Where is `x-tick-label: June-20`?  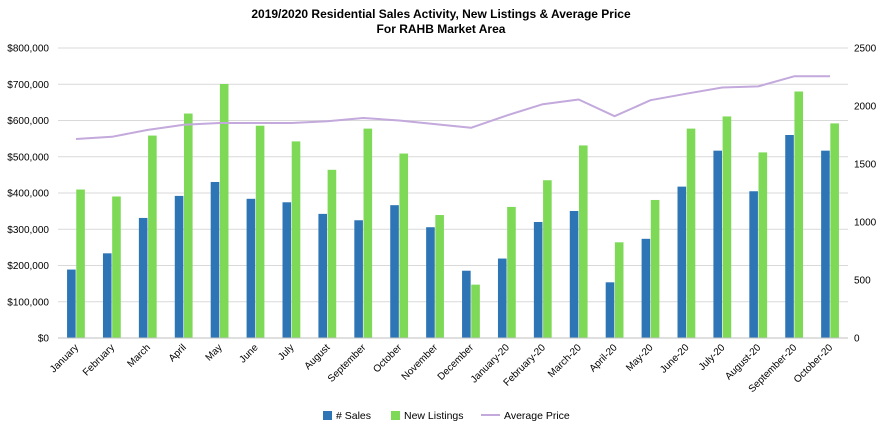
x-tick-label: June-20 is located at coordinates (675, 359).